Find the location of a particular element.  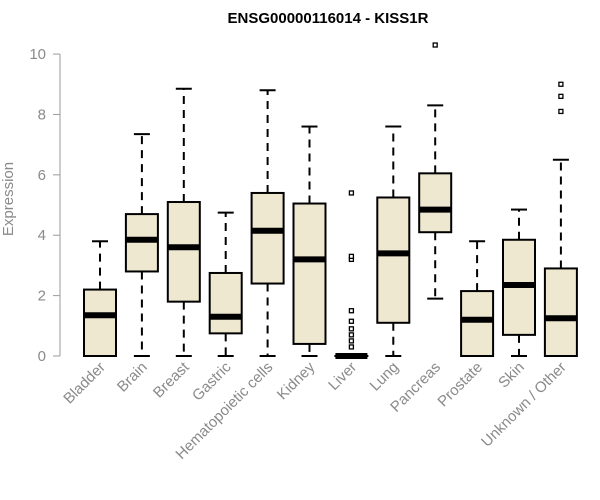

y-tick-label: 4 is located at coordinates (42, 235).